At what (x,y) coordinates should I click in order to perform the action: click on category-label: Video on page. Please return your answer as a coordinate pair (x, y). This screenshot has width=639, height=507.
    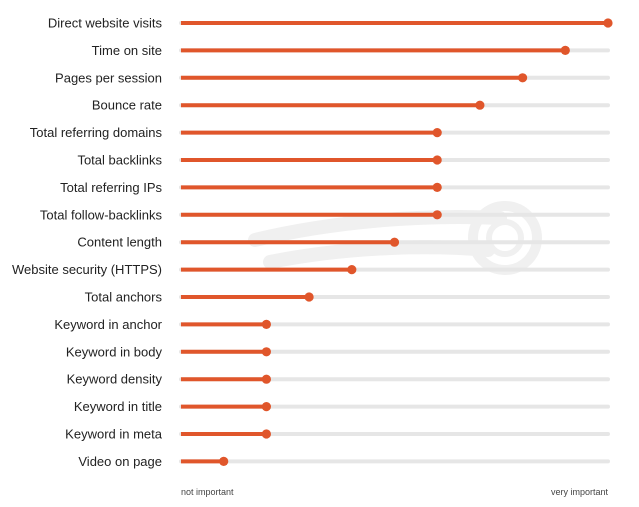
    Looking at the image, I should click on (120, 461).